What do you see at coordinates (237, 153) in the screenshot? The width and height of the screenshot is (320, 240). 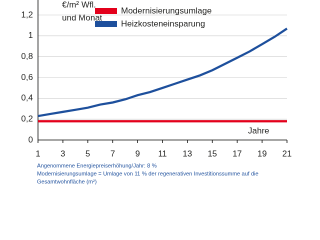 I see `x-tick-label: 17` at bounding box center [237, 153].